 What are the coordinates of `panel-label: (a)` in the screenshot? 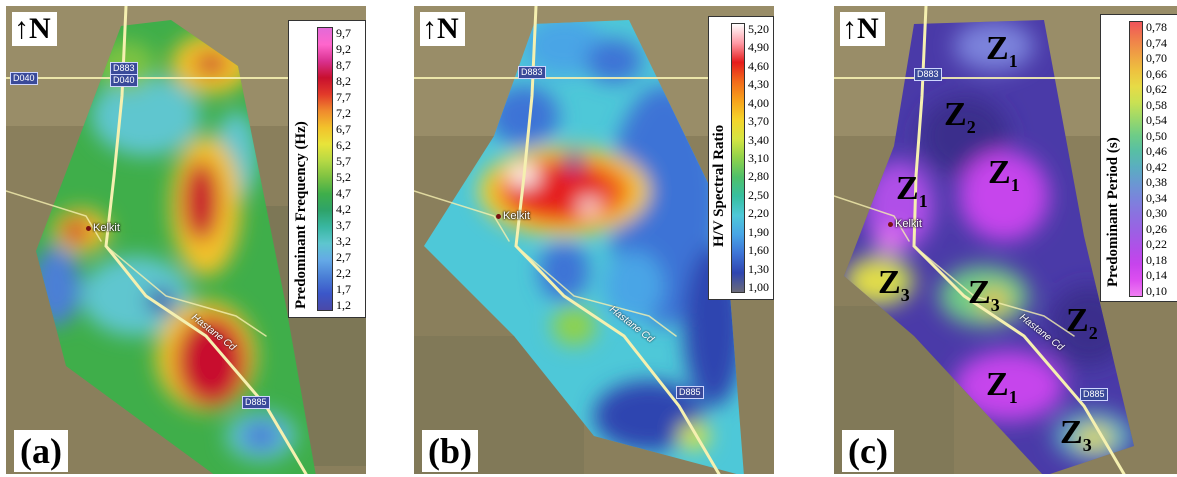 It's located at (41, 451).